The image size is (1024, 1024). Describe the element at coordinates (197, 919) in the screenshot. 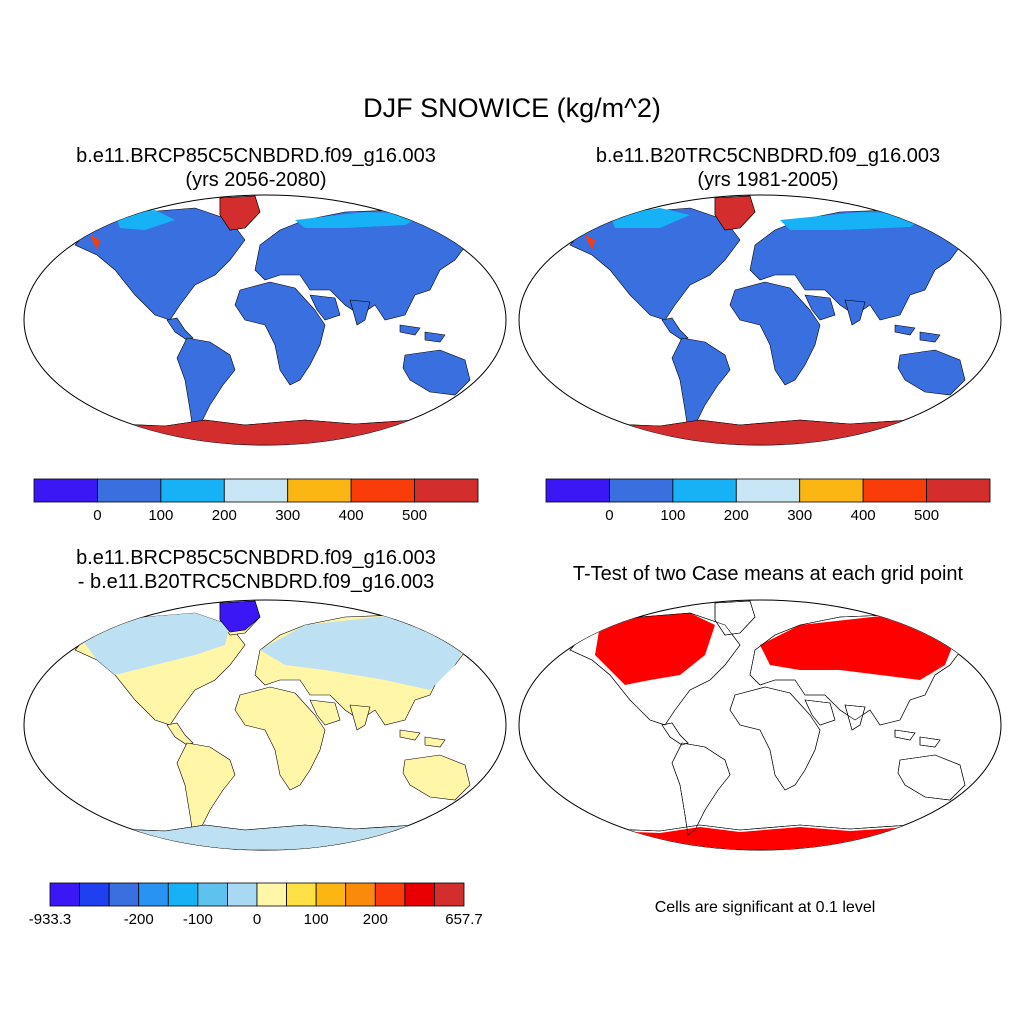

I see `colorbar-tick-label: -100` at that location.